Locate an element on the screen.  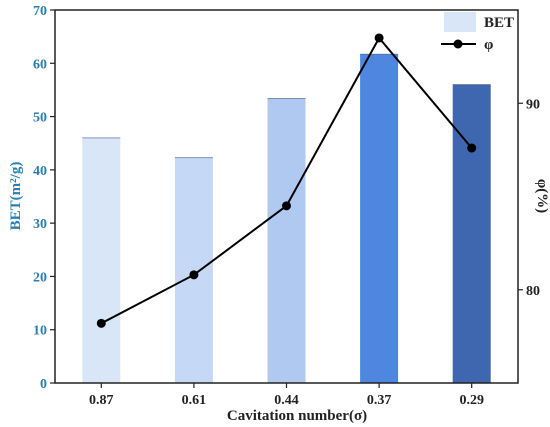
left-tick-label-50: 50 is located at coordinates (40, 118).